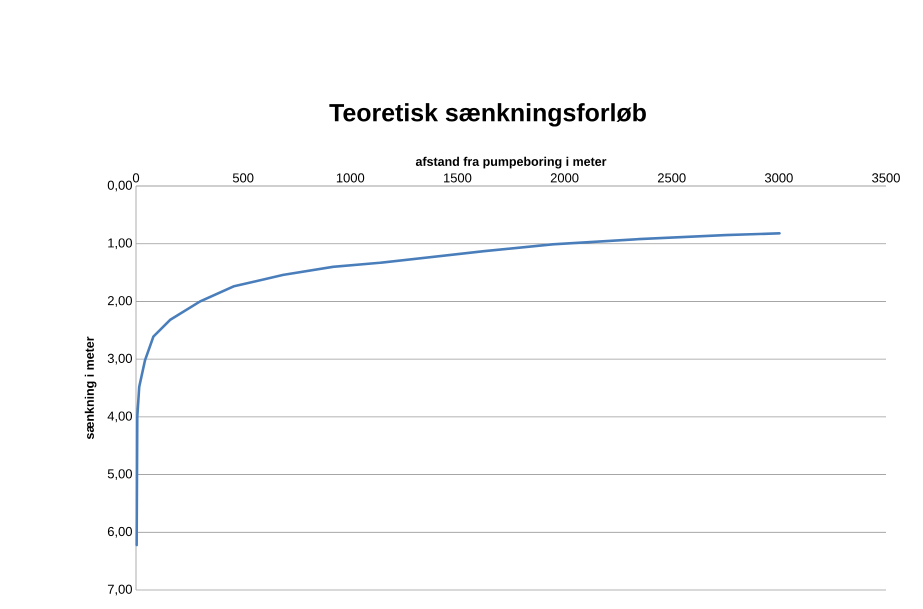 The image size is (923, 609). I want to click on x-tick-label: 0, so click(136, 177).